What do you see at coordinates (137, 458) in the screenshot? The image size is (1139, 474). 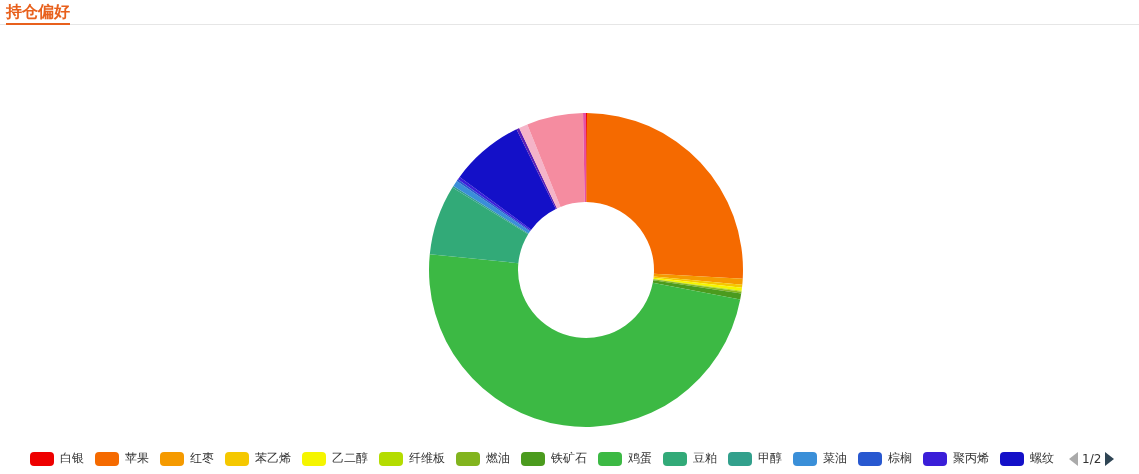 I see `legend-label: 苹果` at bounding box center [137, 458].